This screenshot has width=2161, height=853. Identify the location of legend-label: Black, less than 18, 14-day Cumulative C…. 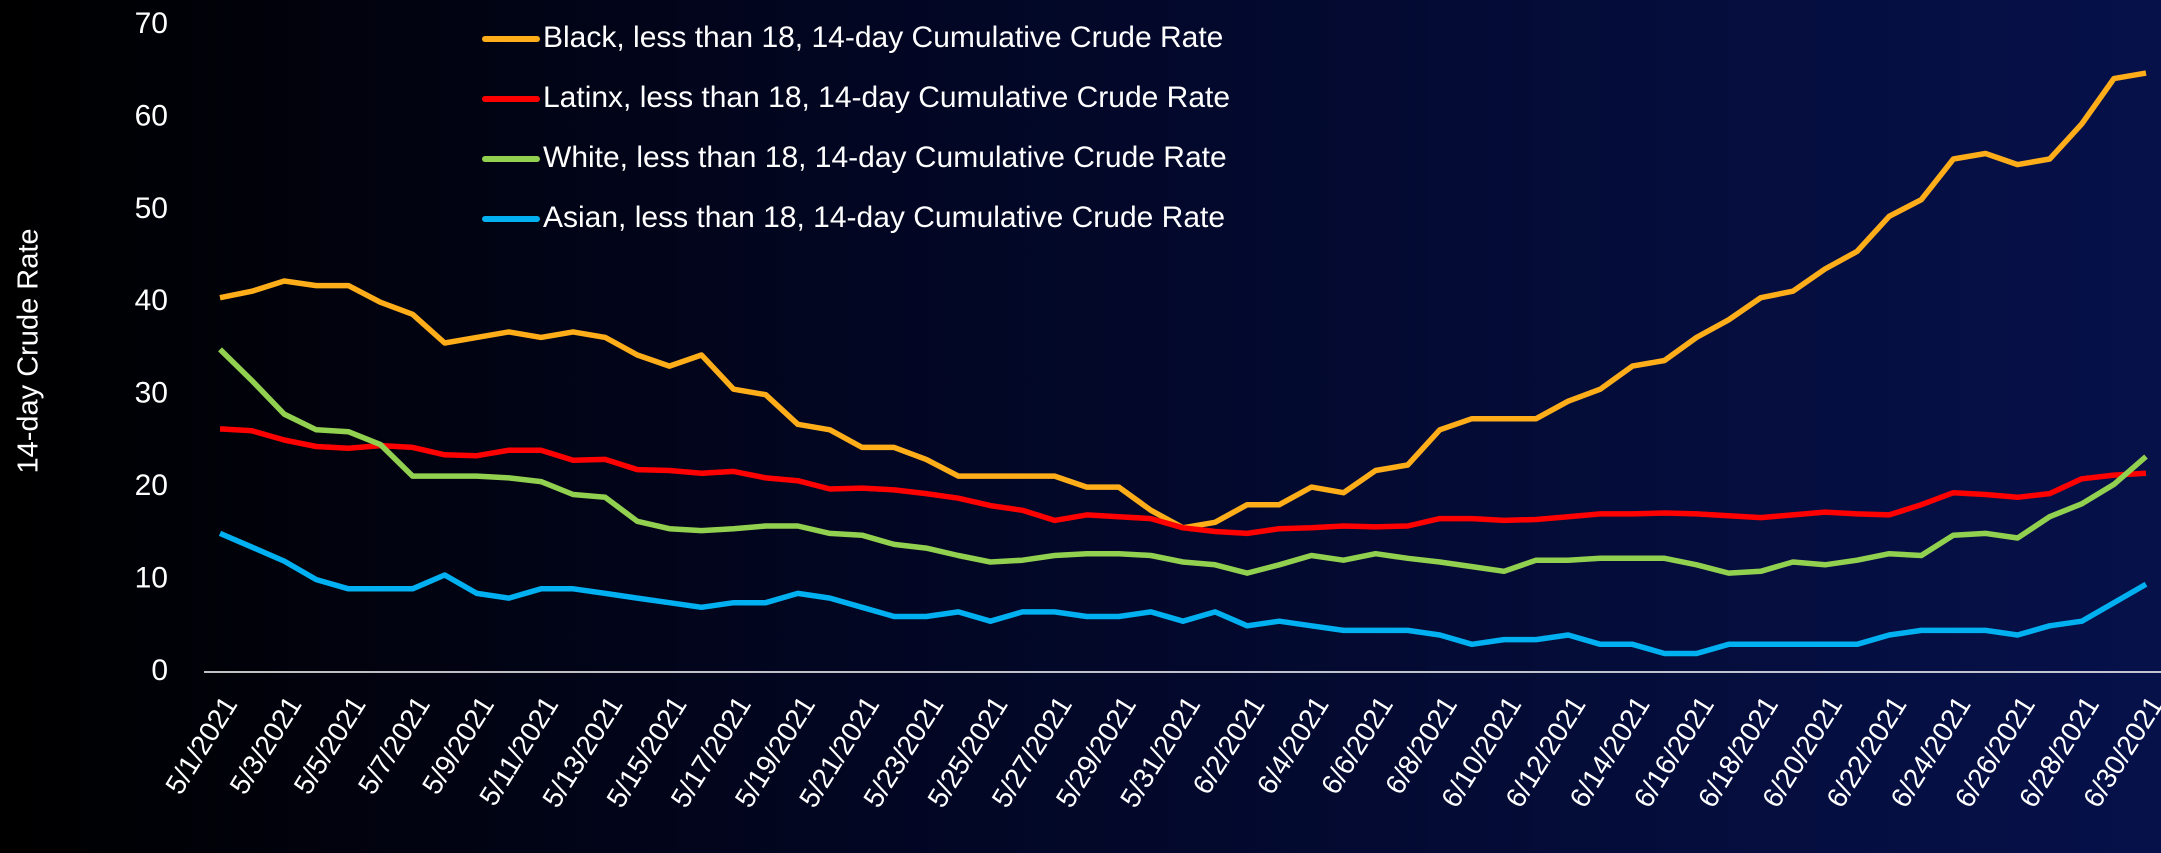
(883, 37).